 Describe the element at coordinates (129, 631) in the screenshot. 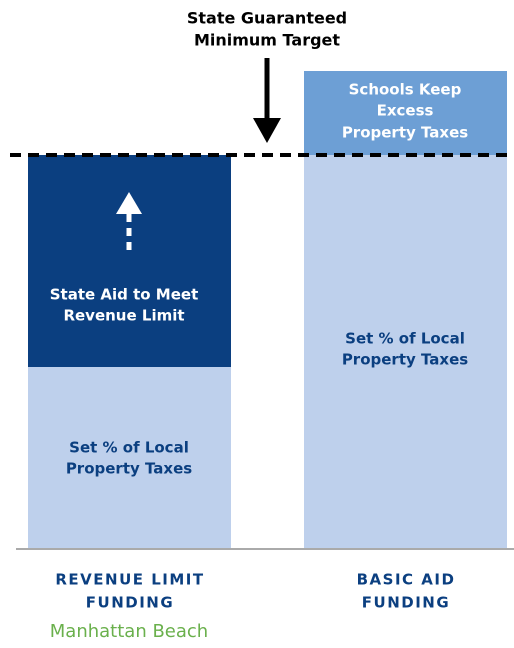

I see `place-label: Manhattan Beach` at that location.